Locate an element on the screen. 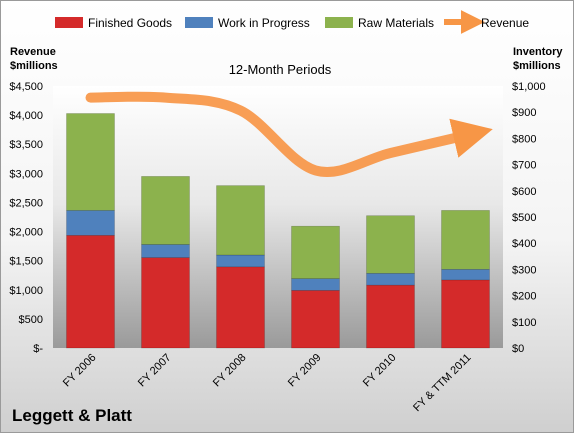 The height and width of the screenshot is (433, 574). left-tick-label: $500 is located at coordinates (31, 320).